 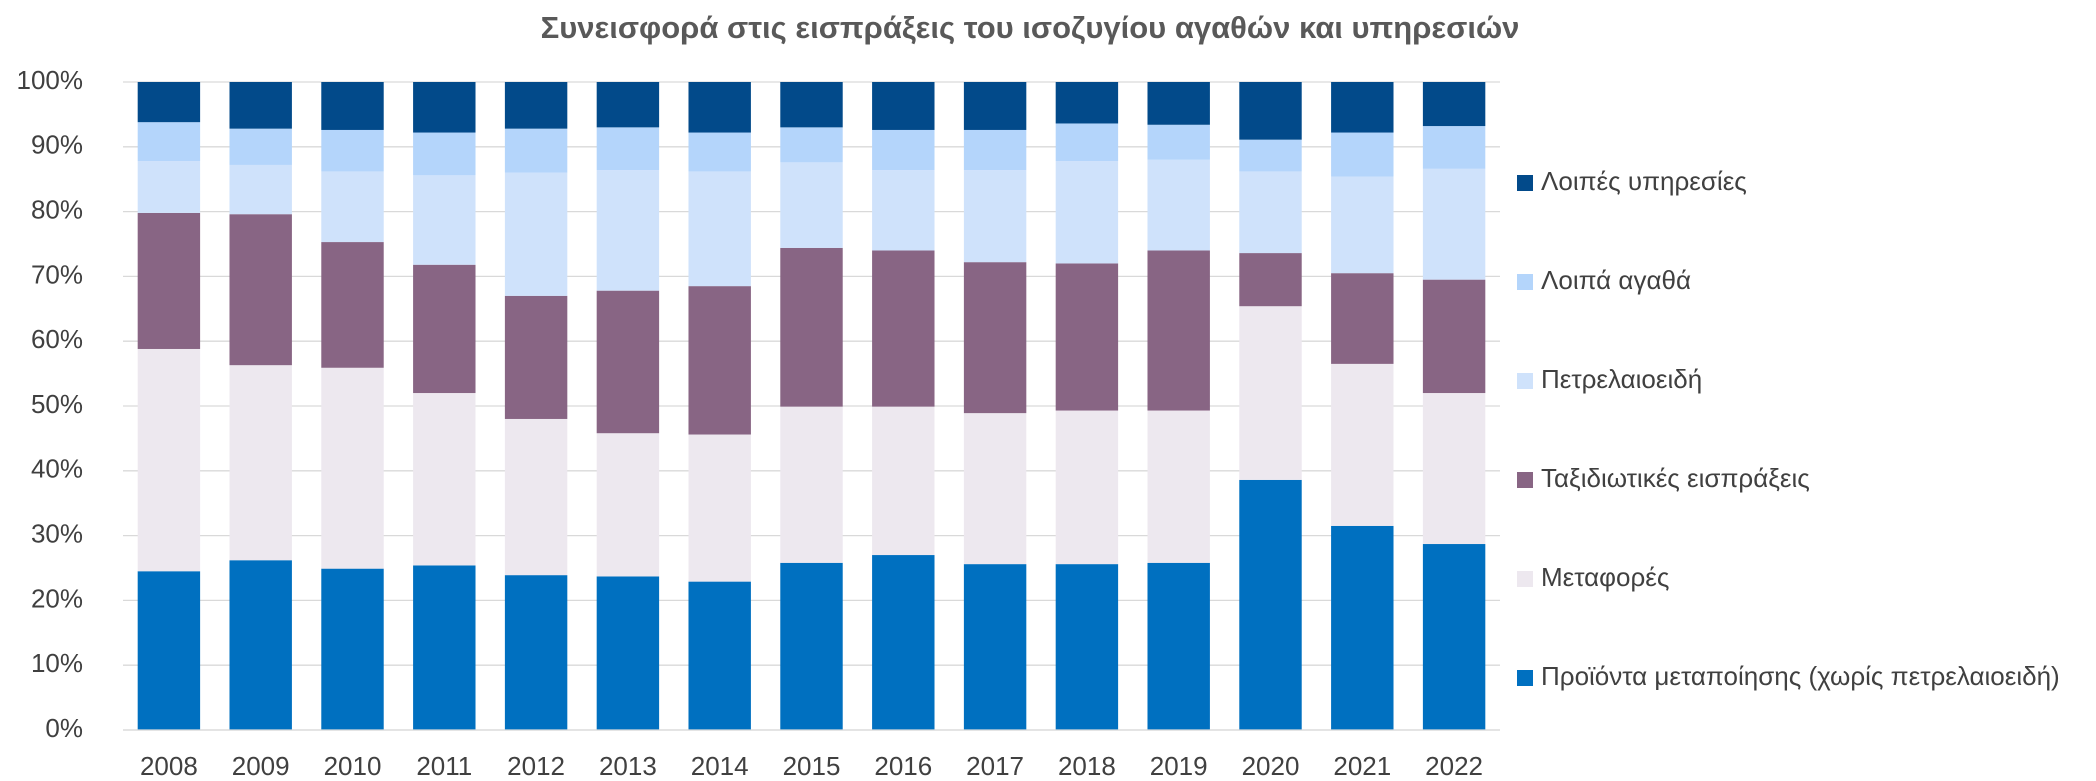 What do you see at coordinates (1271, 766) in the screenshot?
I see `x-tick-label: 2020` at bounding box center [1271, 766].